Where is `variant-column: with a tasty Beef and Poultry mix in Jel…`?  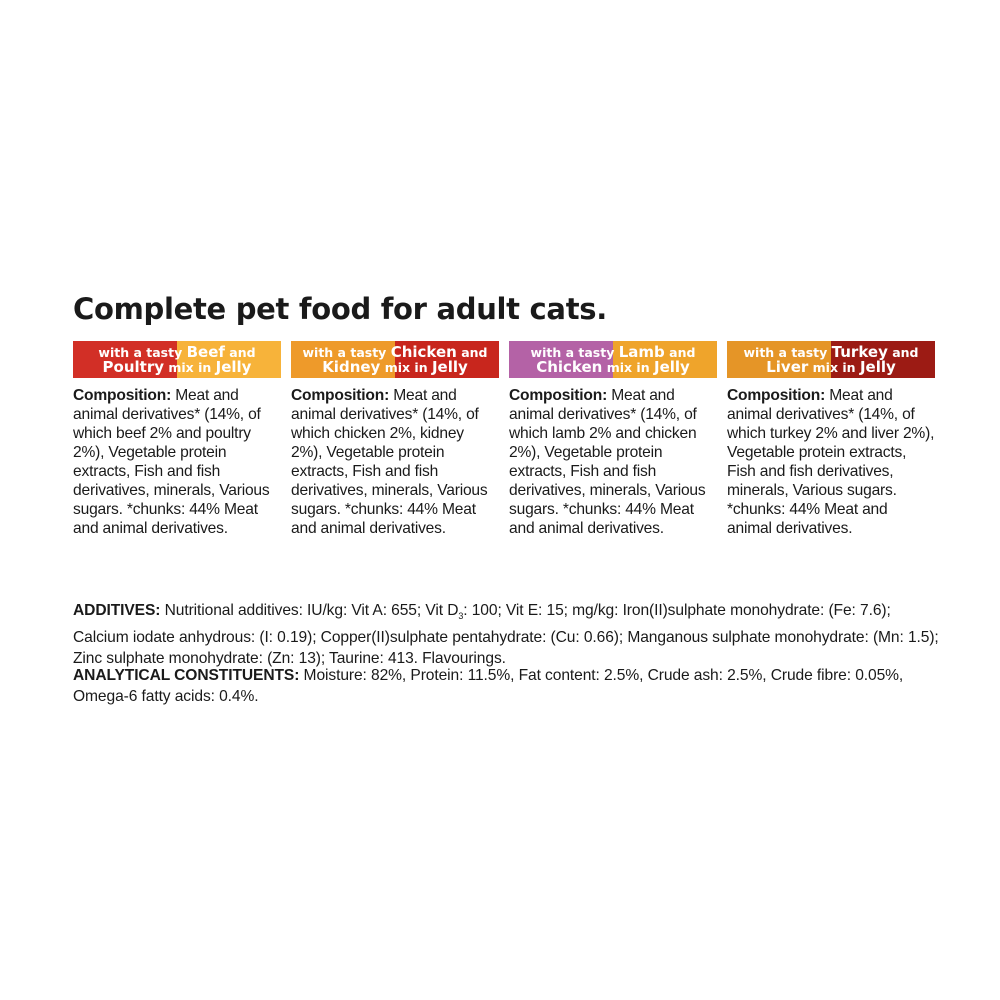 variant-column: with a tasty Beef and Poultry mix in Jel… is located at coordinates (177, 439).